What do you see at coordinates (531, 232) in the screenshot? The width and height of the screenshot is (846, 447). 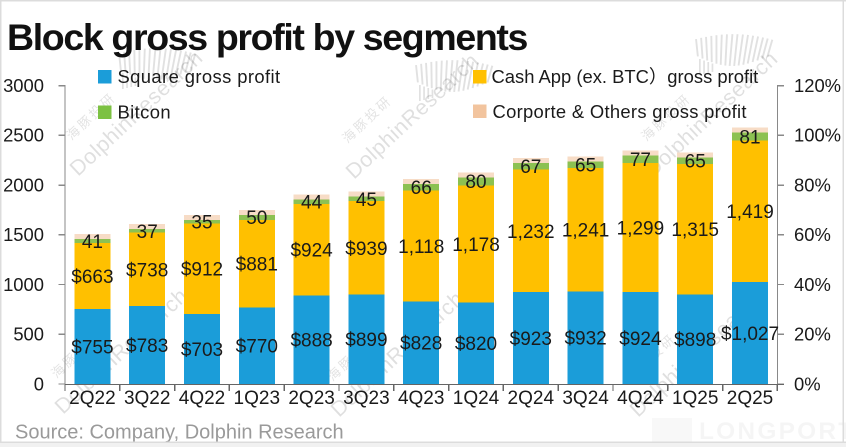 I see `svg-text: 1,232` at bounding box center [531, 232].